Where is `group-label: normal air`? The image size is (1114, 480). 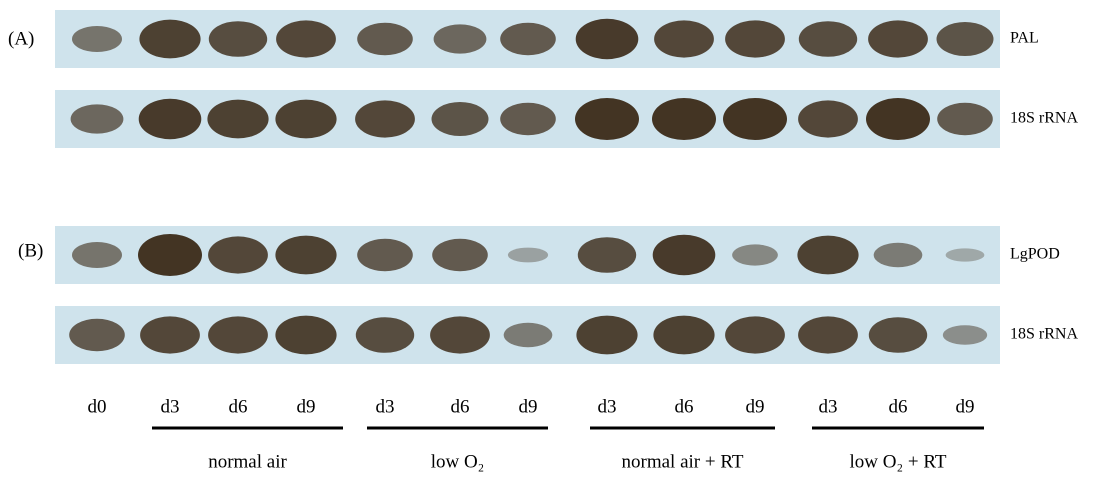
group-label: normal air is located at coordinates (247, 461).